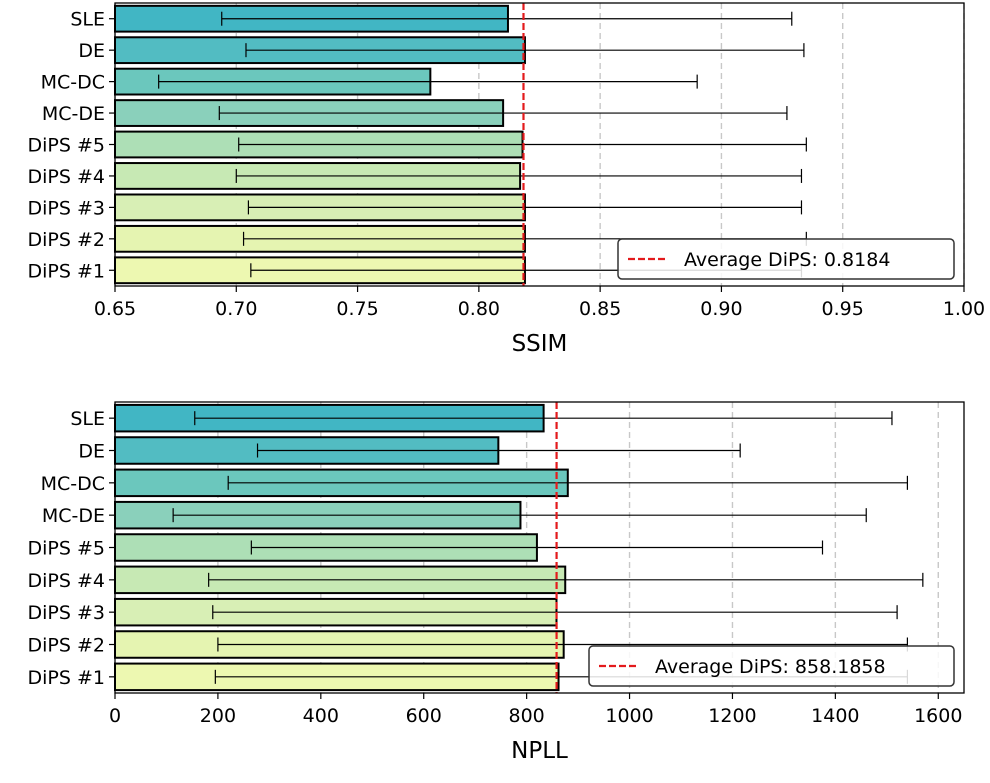 Image resolution: width=990 pixels, height=783 pixels. Describe the element at coordinates (539, 751) in the screenshot. I see `x-axis-label: NPLL` at that location.